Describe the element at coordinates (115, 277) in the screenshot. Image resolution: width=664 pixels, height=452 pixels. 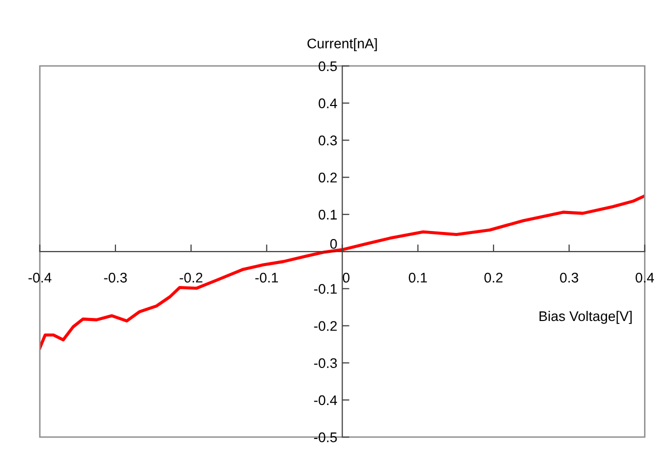
I see `x-tick-label: -0.3` at that location.